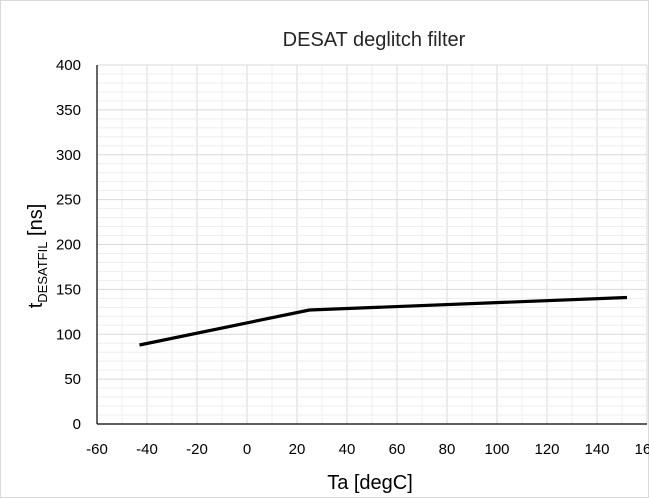  I want to click on y-axis-title-main: t, so click(36, 305).